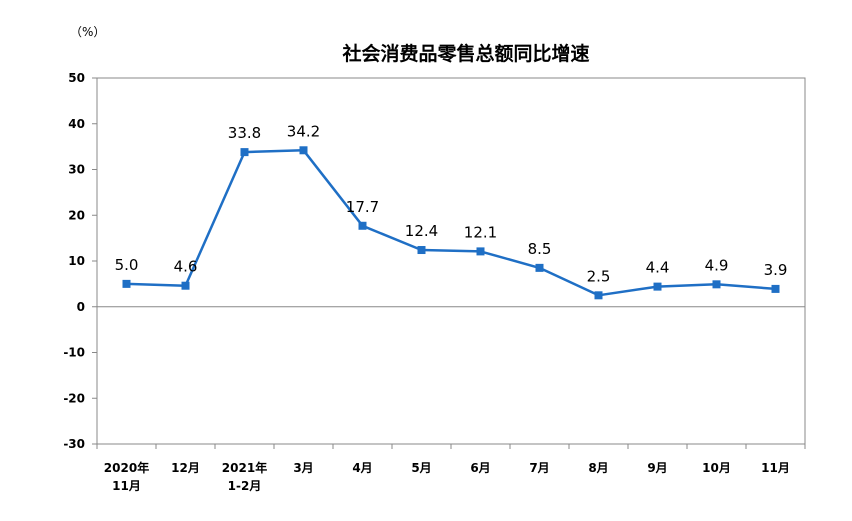 The image size is (852, 521). What do you see at coordinates (421, 468) in the screenshot?
I see `x-tick-label: 5月` at bounding box center [421, 468].